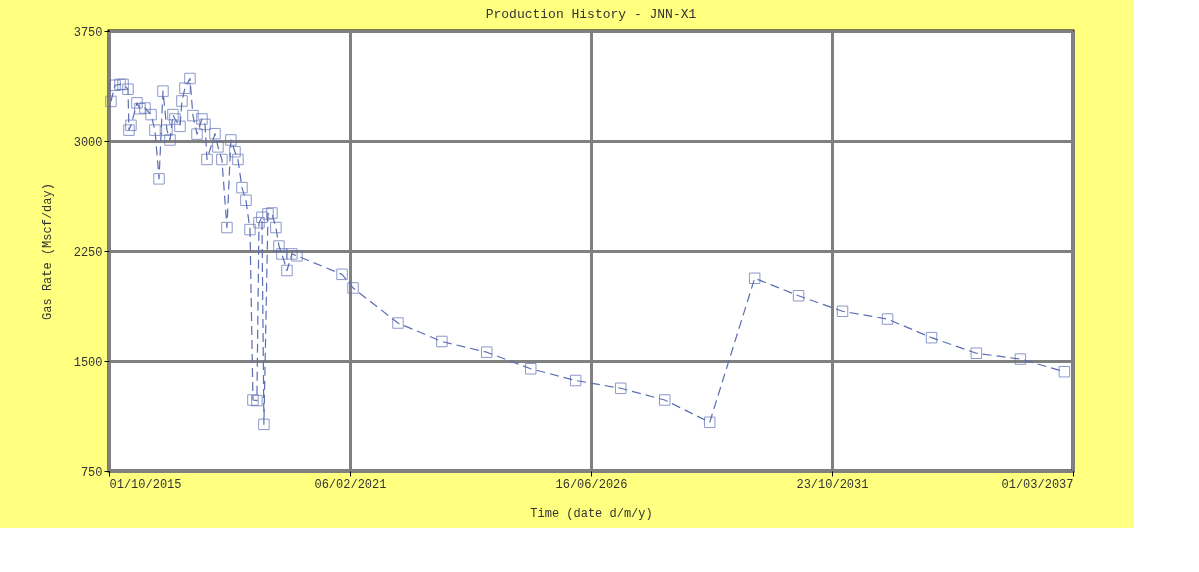  What do you see at coordinates (88, 32) in the screenshot?
I see `y-tick-label: 3750` at bounding box center [88, 32].